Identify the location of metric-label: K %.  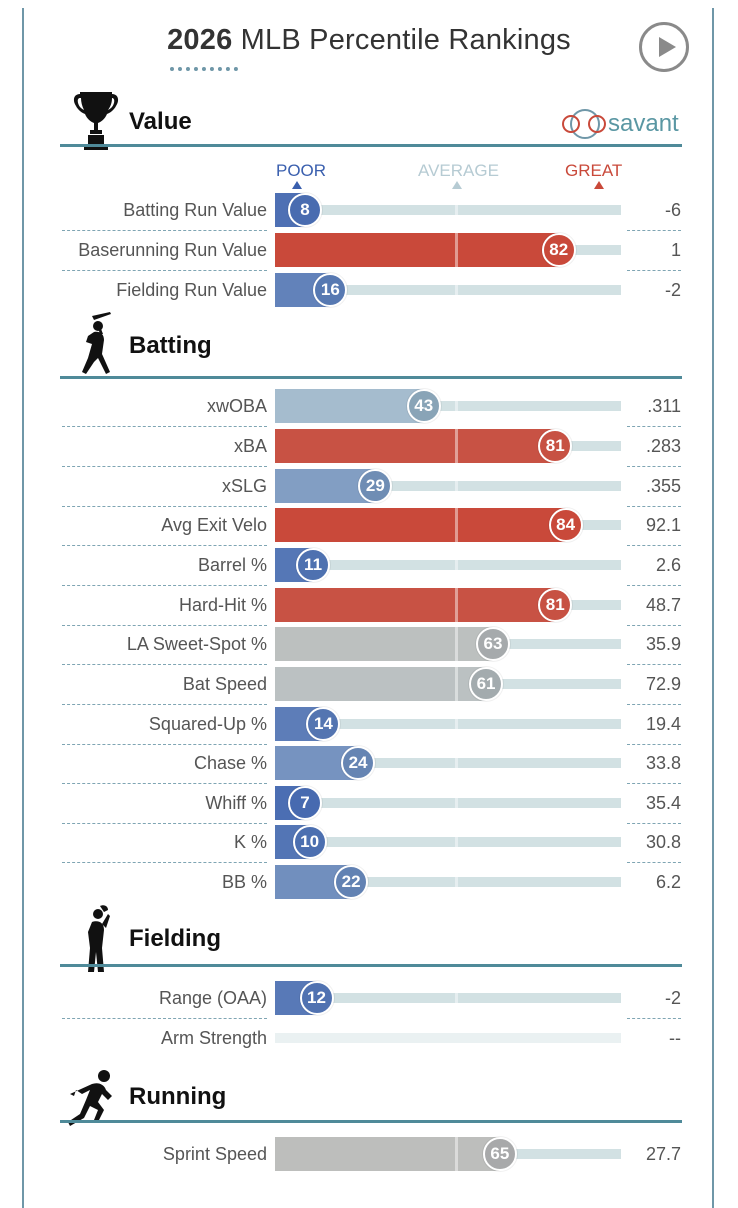
(250, 842).